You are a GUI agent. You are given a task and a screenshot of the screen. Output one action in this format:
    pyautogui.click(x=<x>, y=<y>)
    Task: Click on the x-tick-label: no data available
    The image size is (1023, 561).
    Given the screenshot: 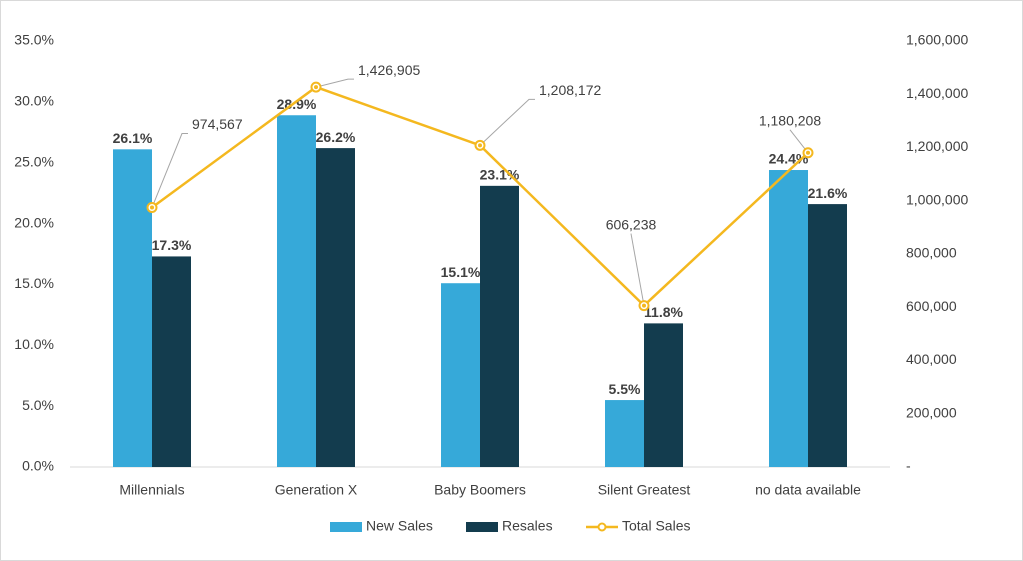 What is the action you would take?
    pyautogui.click(x=808, y=490)
    